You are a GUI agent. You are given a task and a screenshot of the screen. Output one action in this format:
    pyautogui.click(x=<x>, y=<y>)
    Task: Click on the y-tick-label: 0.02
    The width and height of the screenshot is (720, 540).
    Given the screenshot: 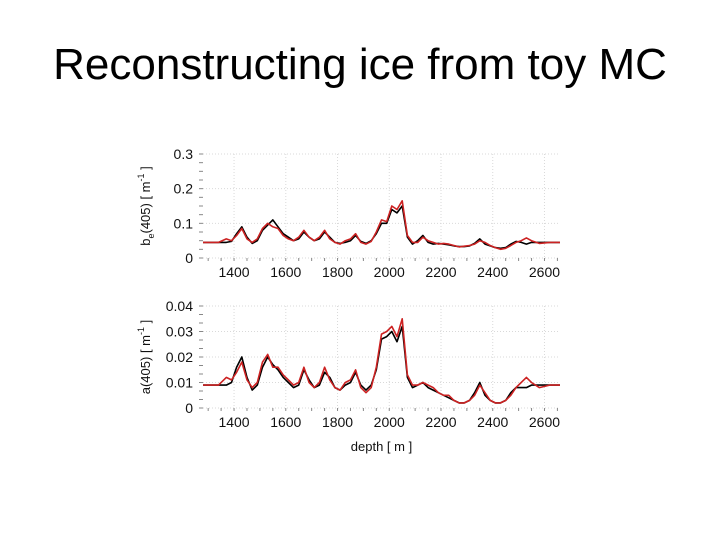 What is the action you would take?
    pyautogui.click(x=179, y=357)
    